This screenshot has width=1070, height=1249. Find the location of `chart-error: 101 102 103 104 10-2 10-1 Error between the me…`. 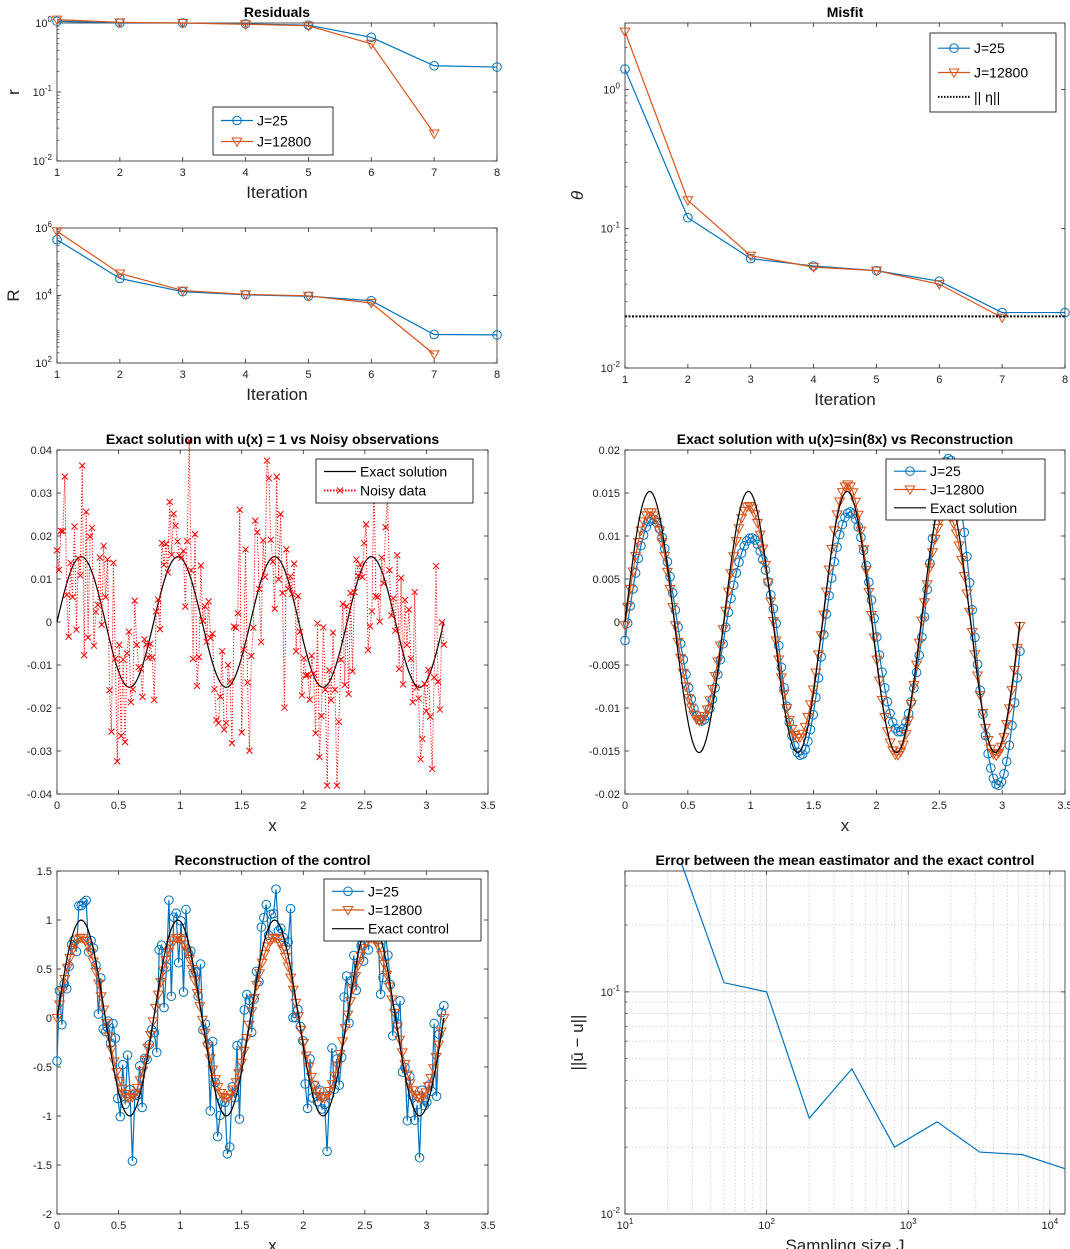

chart-error: 101 102 103 104 10-2 10-1 Error between the me… is located at coordinates (817, 1050).